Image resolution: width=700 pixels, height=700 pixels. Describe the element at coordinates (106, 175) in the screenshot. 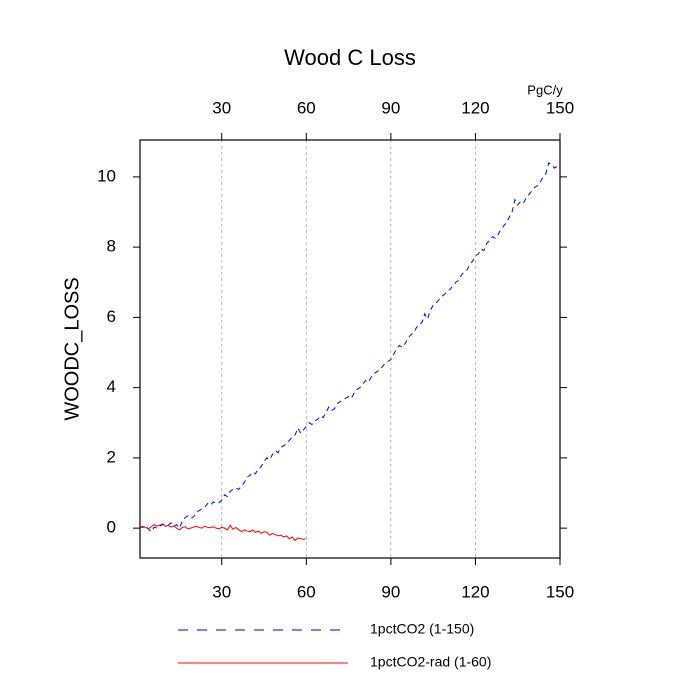

I see `y-tick-label: 10` at that location.